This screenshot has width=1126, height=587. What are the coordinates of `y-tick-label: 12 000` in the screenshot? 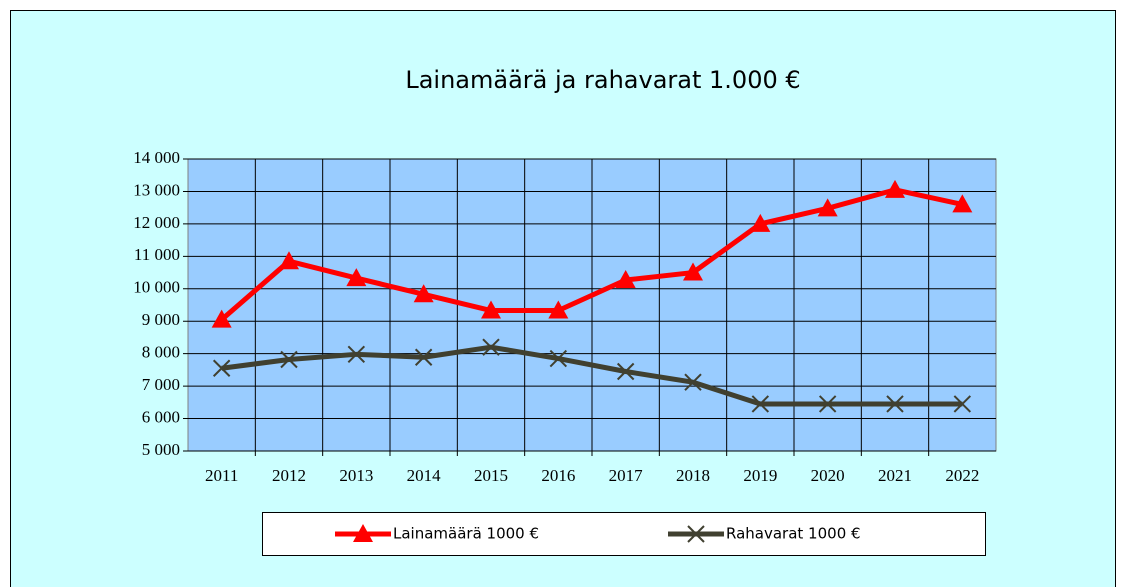 It's located at (156, 222).